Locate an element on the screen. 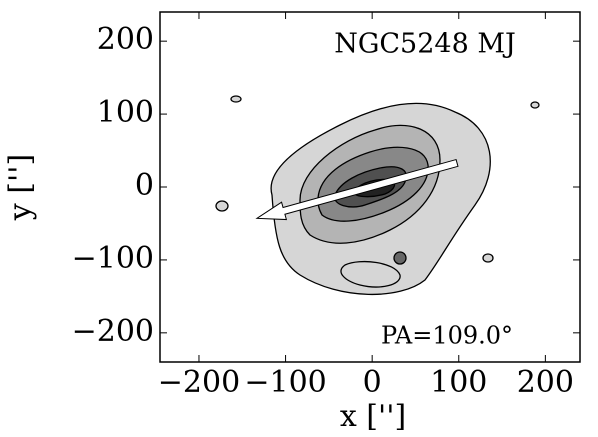 This screenshot has height=437, width=598. y-axis-label: y [''] is located at coordinates (20, 187).